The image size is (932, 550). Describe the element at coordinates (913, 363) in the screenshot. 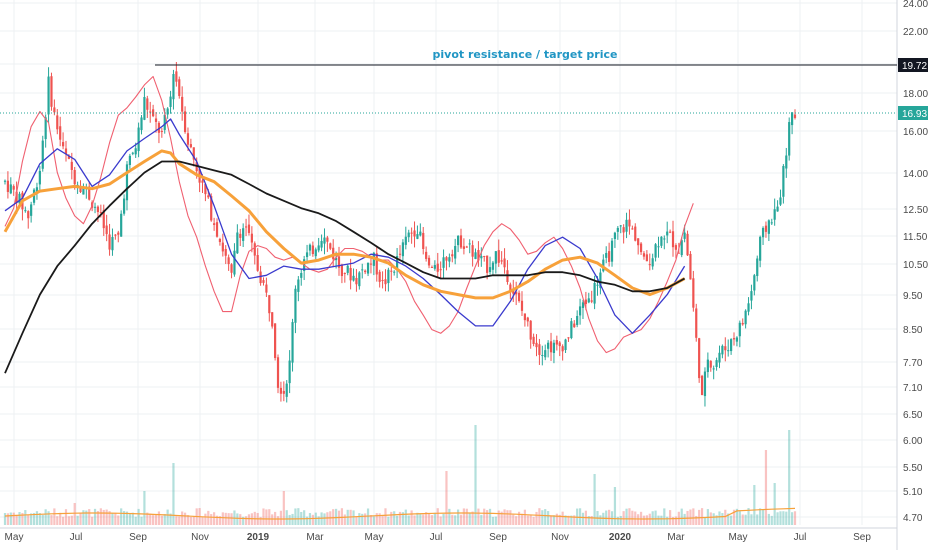

I see `y-tick-label: 7.70` at that location.